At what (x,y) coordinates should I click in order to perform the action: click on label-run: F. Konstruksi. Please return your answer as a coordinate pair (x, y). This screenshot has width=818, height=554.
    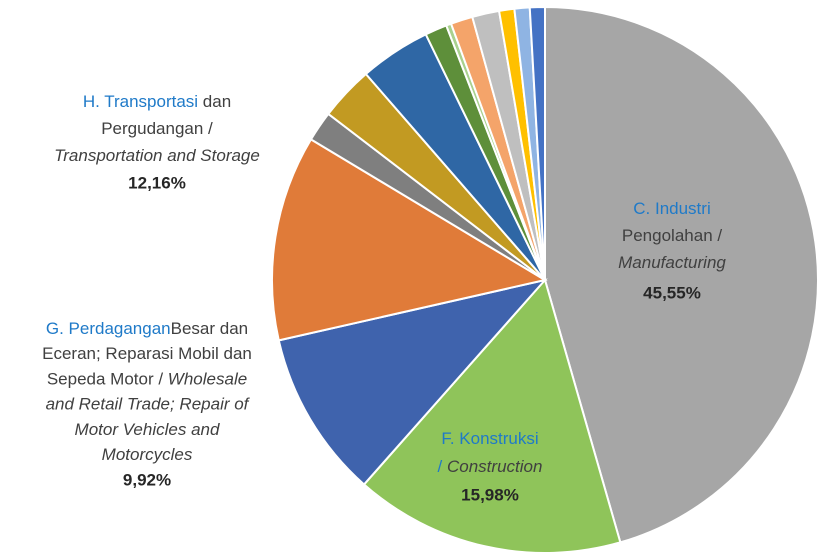
    Looking at the image, I should click on (489, 438).